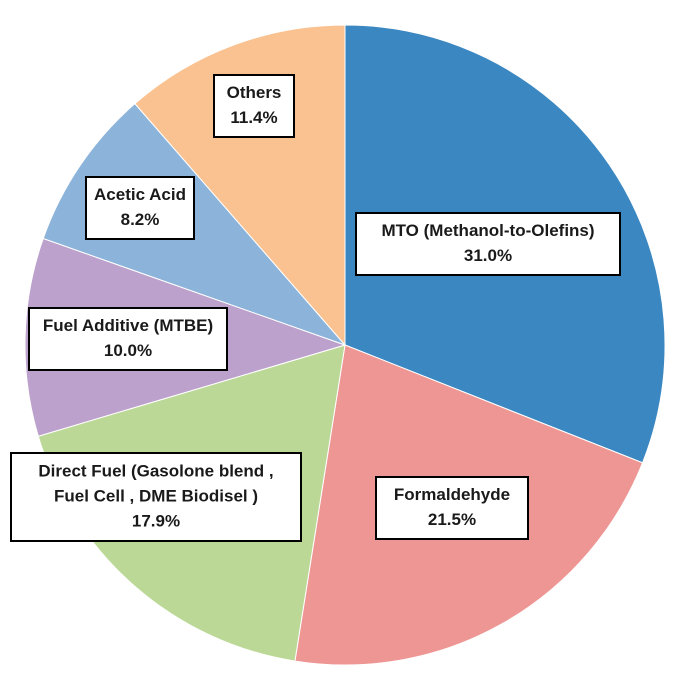 The width and height of the screenshot is (685, 687). What do you see at coordinates (253, 117) in the screenshot?
I see `data-label-value: 11.4%` at bounding box center [253, 117].